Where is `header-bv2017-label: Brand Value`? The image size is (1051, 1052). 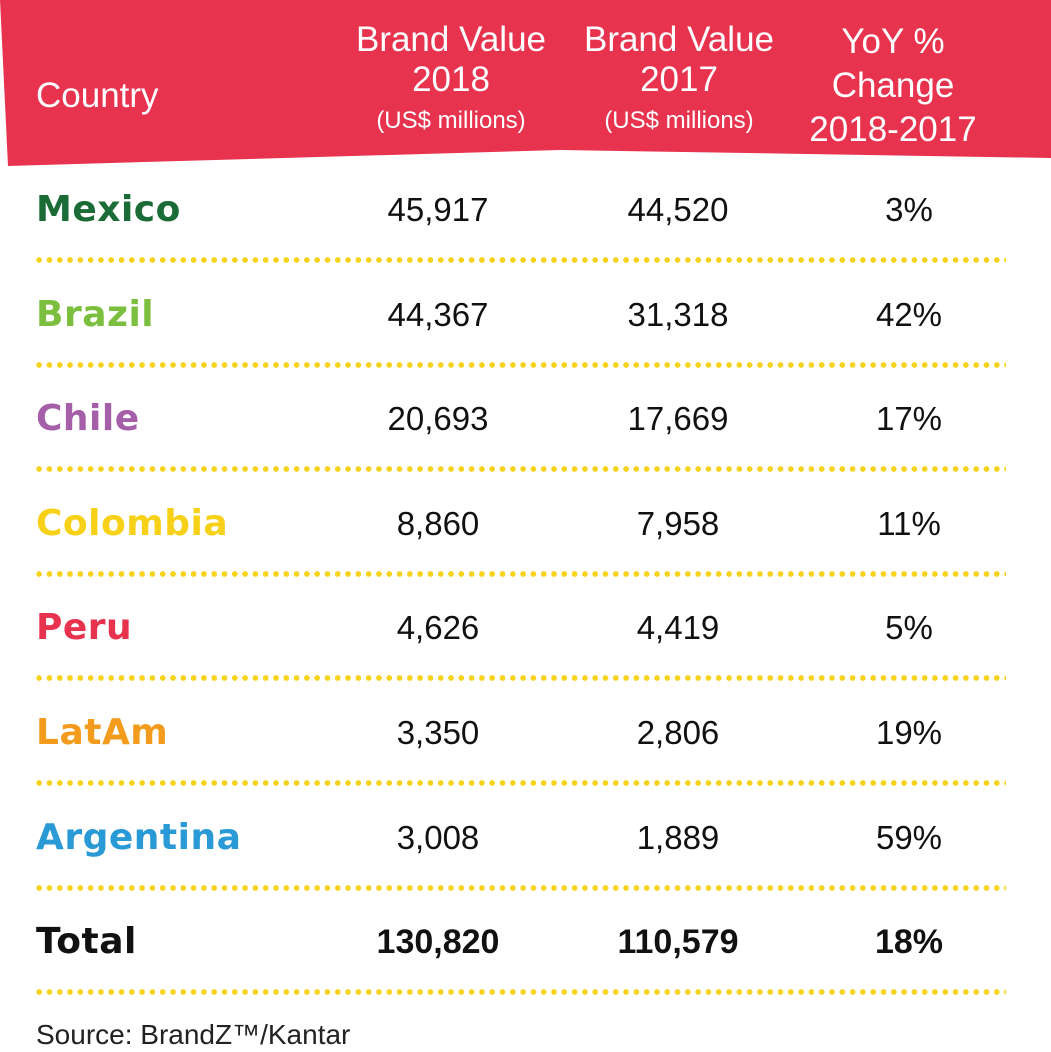 header-bv2017-label: Brand Value is located at coordinates (679, 39).